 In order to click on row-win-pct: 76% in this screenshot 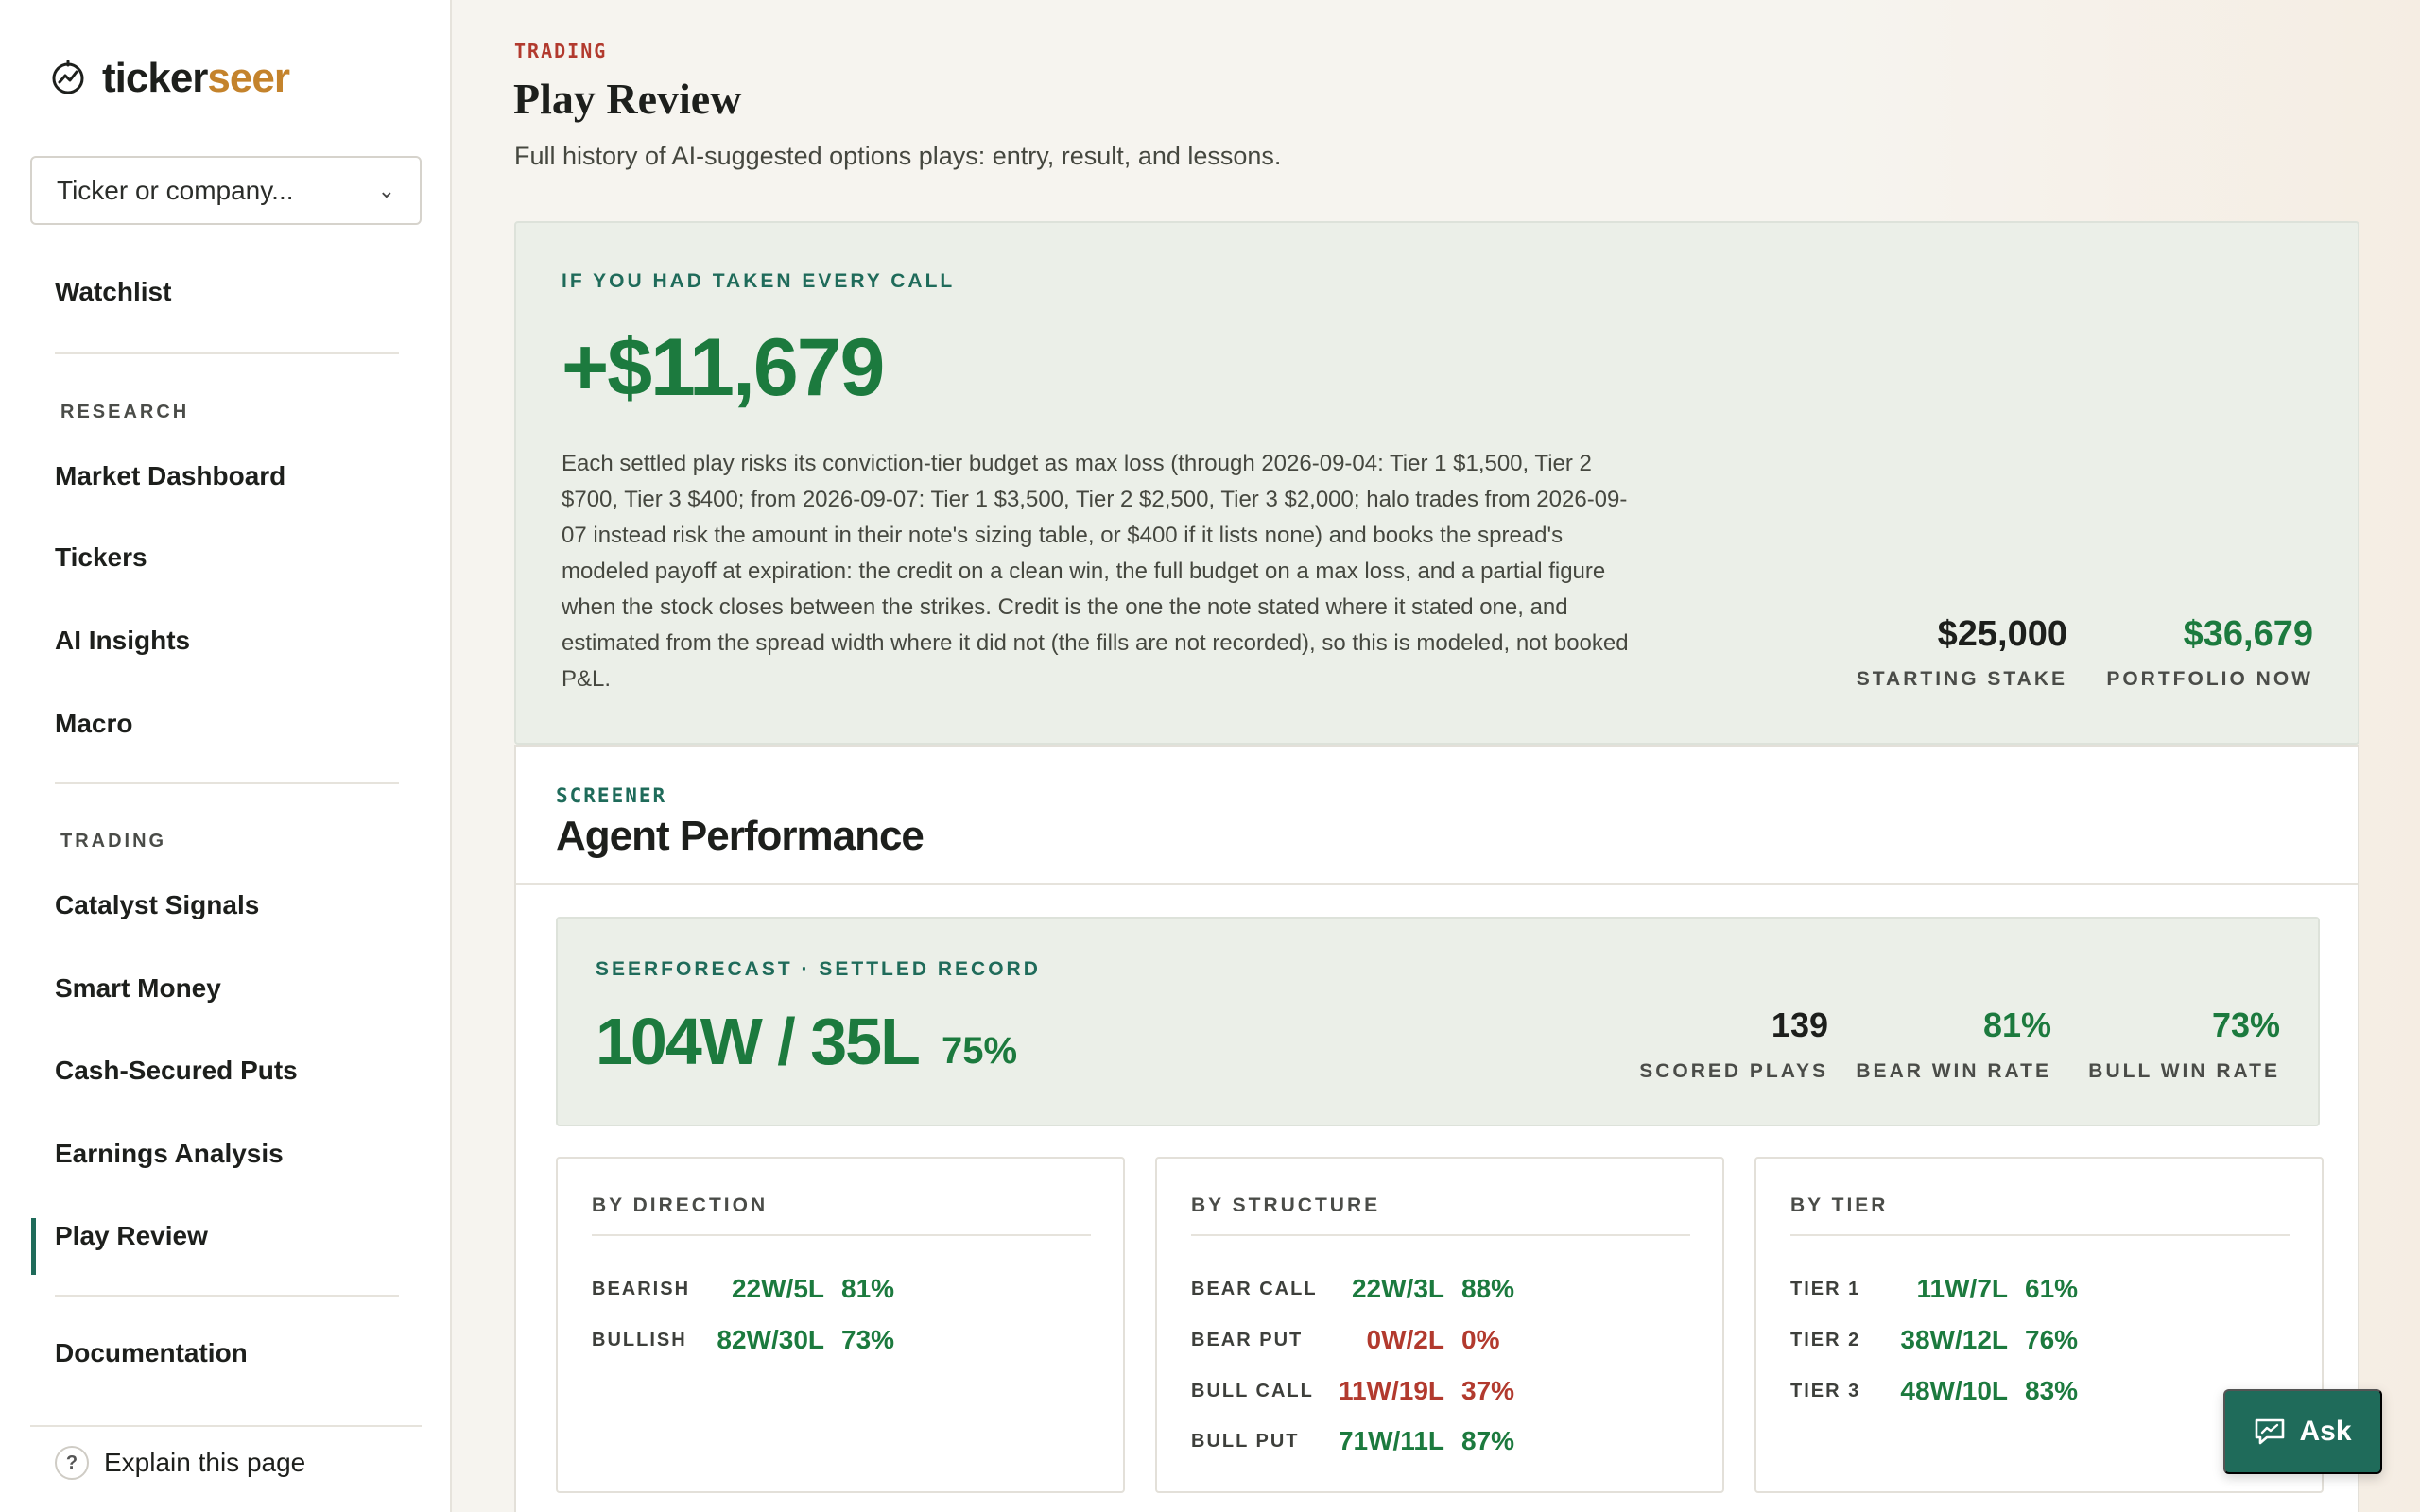, I will do `click(2052, 1339)`.